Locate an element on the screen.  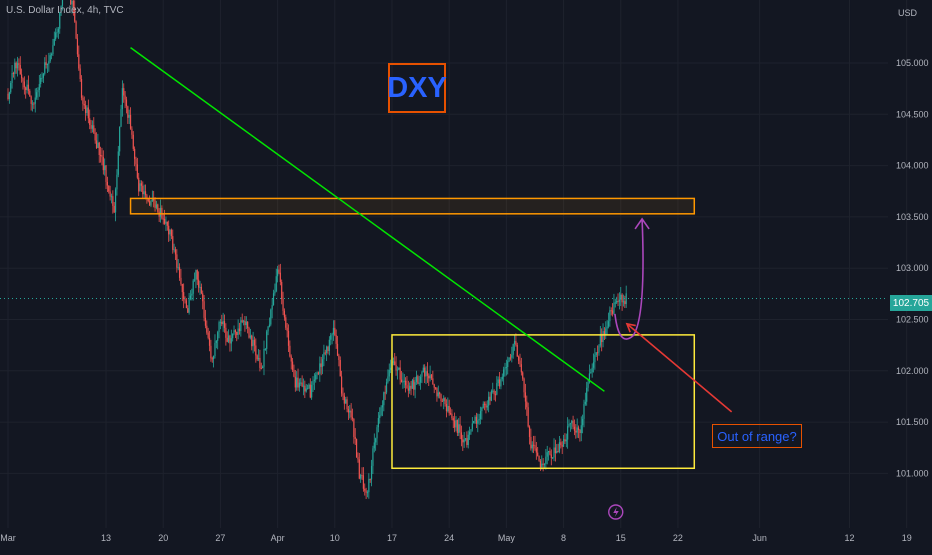
callout-label: Out of range? is located at coordinates (757, 436).